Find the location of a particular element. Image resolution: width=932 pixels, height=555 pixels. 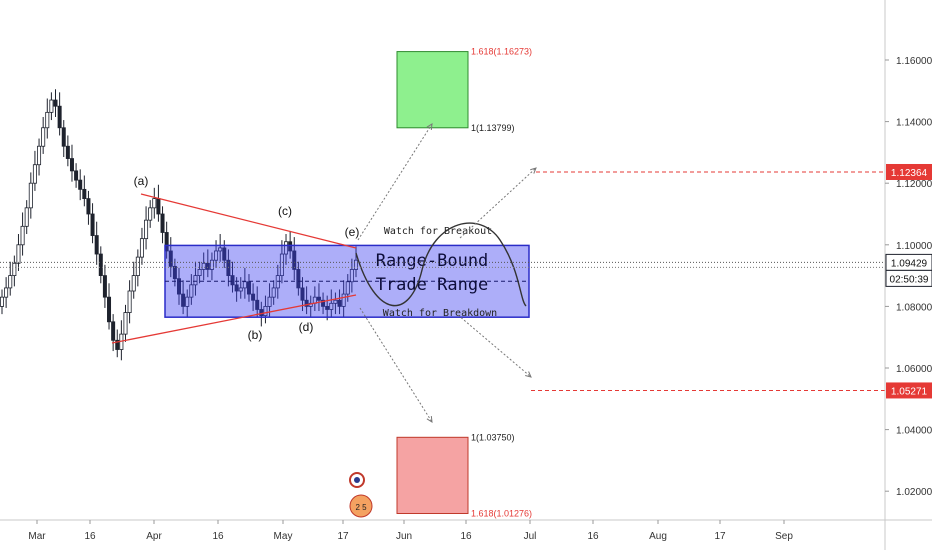

price-badge-red-low is located at coordinates (909, 390).